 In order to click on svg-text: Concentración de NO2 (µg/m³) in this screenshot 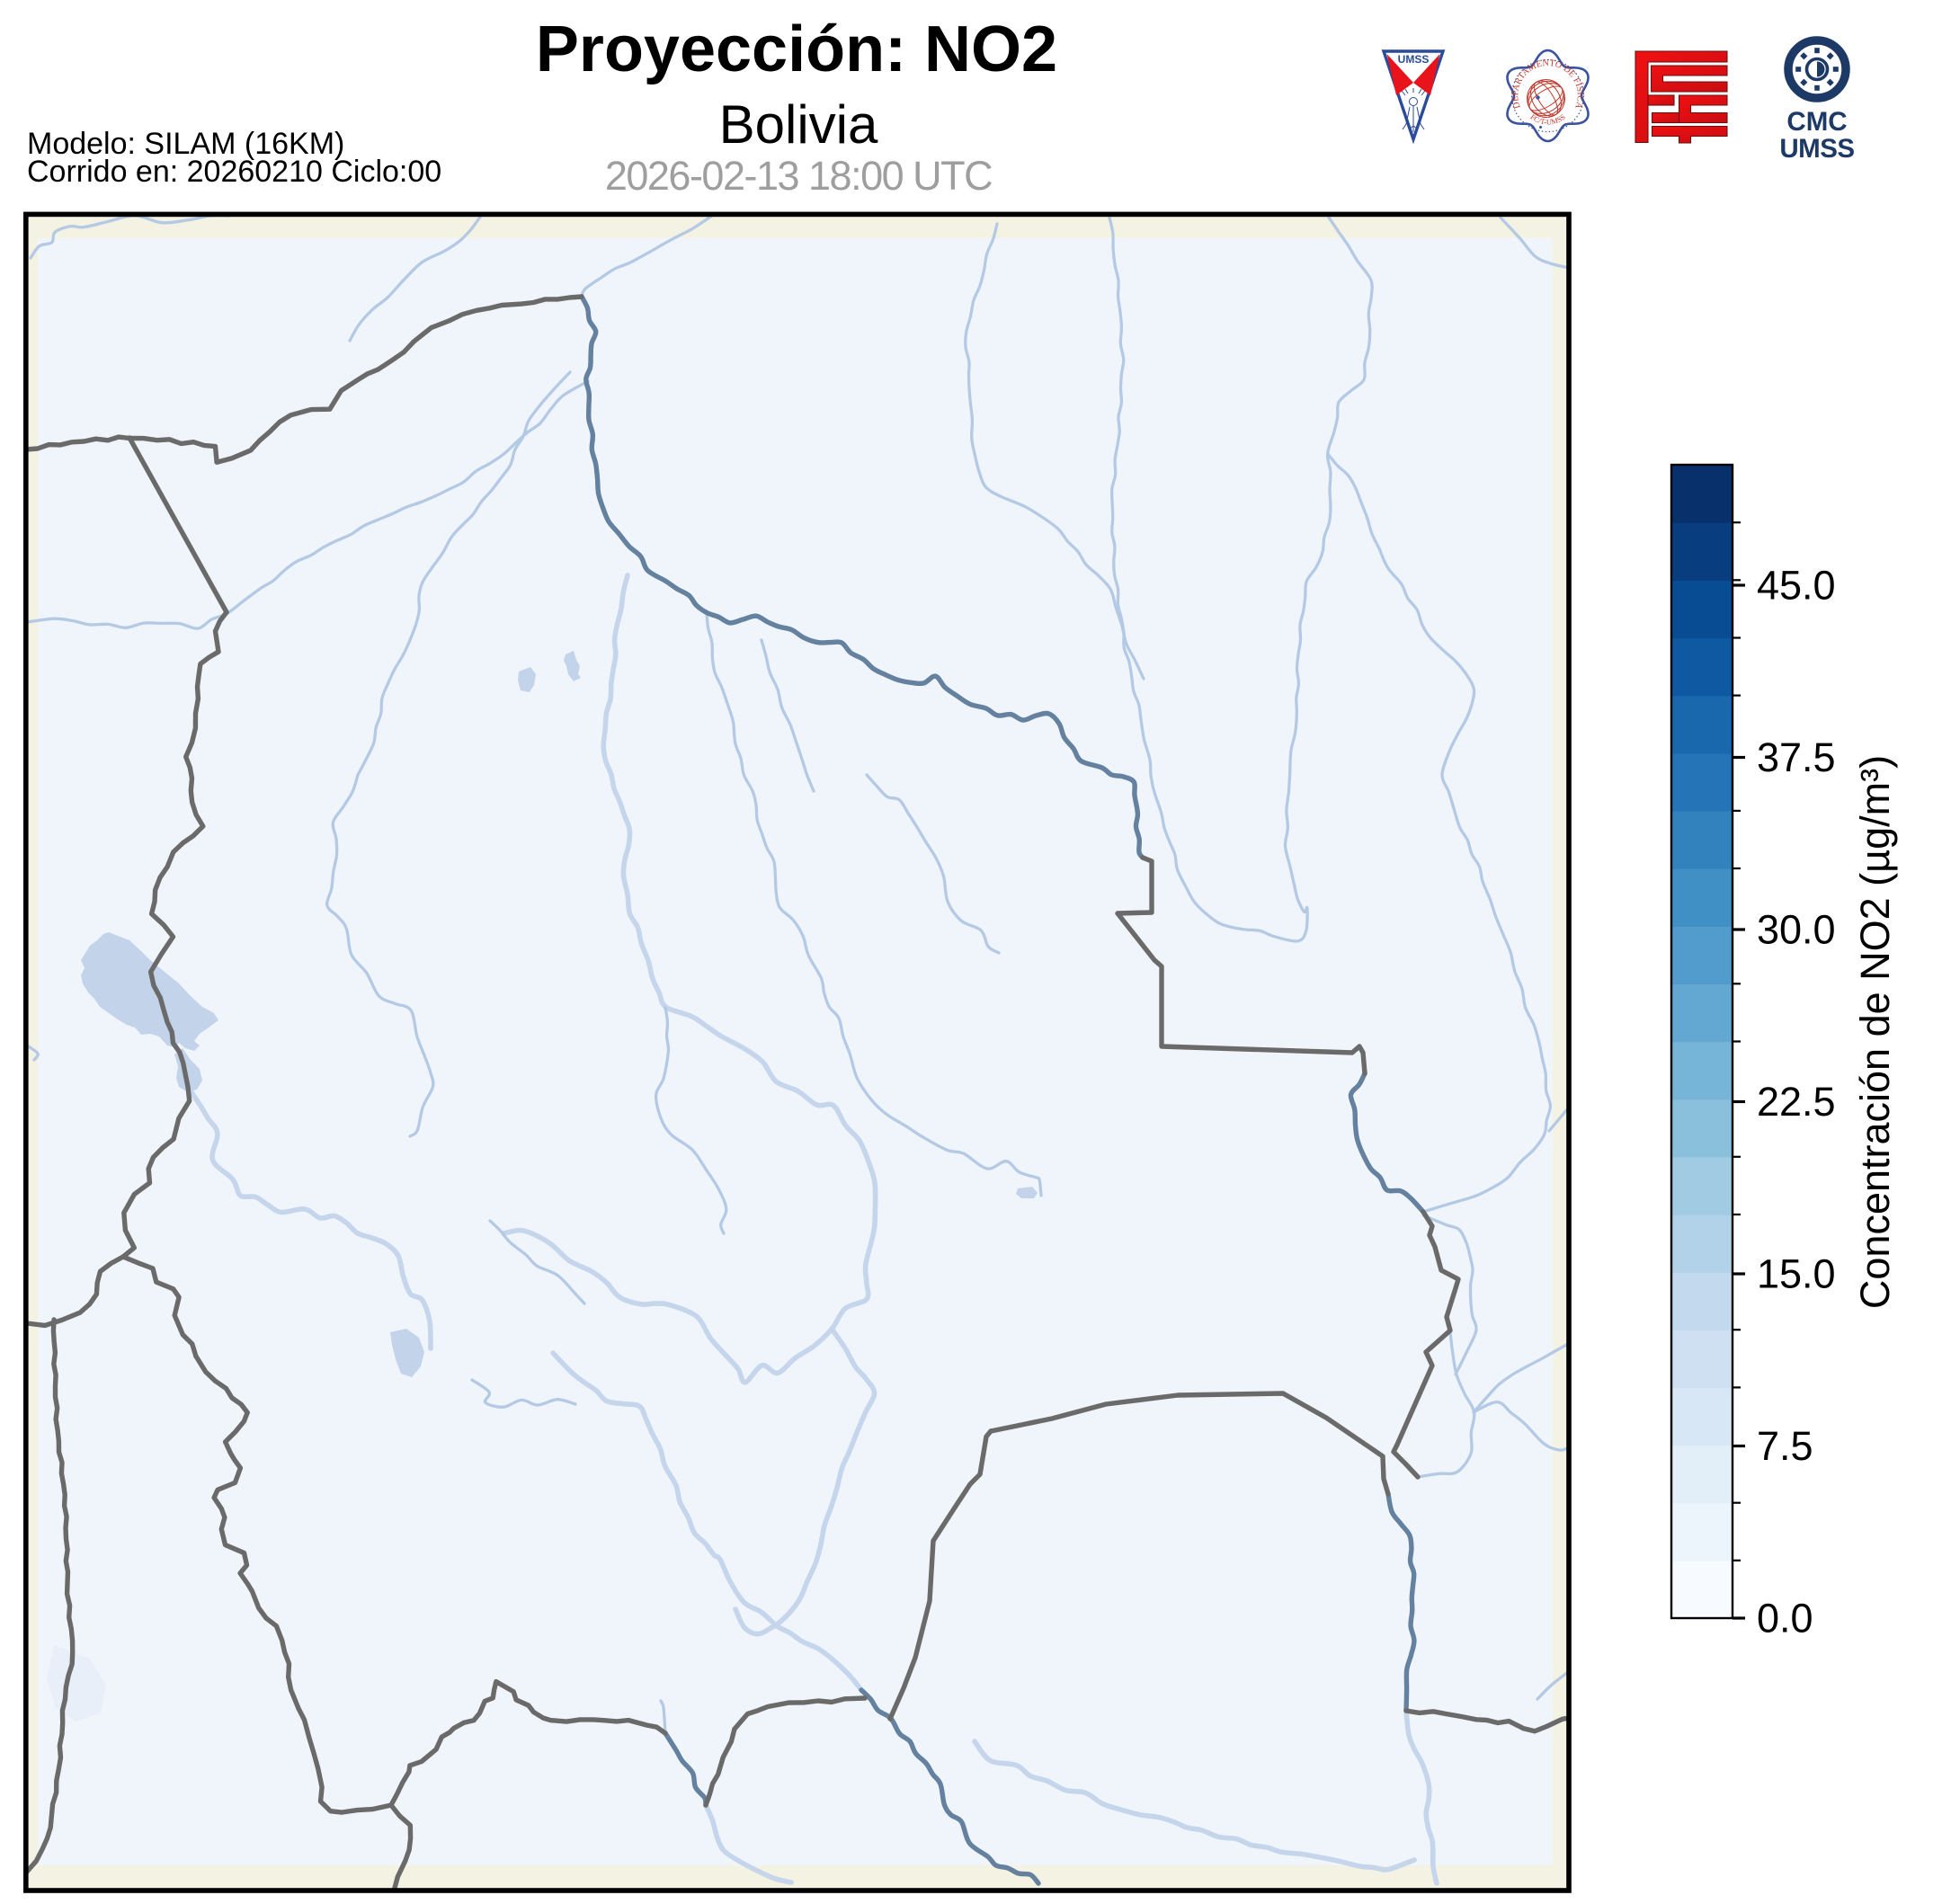, I will do `click(1875, 1032)`.